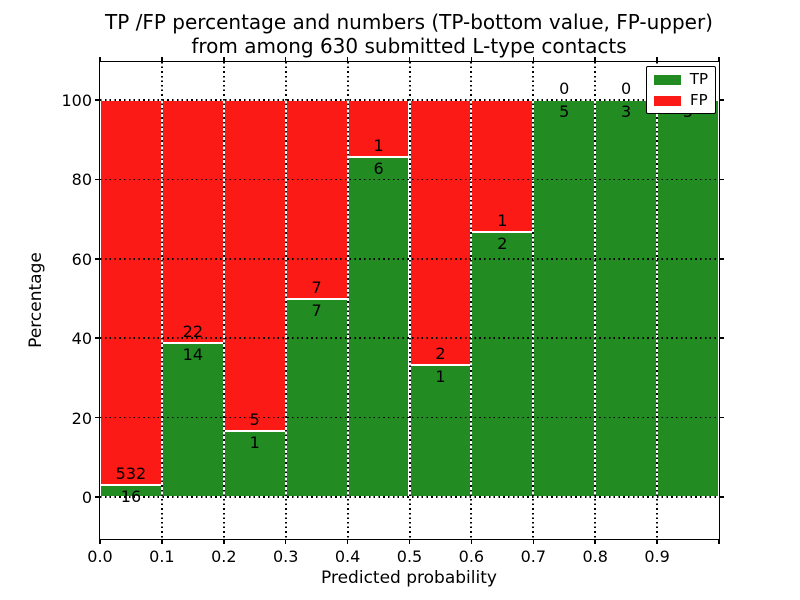 Image resolution: width=800 pixels, height=600 pixels. Describe the element at coordinates (533, 556) in the screenshot. I see `x-tick-label: 0.7` at that location.